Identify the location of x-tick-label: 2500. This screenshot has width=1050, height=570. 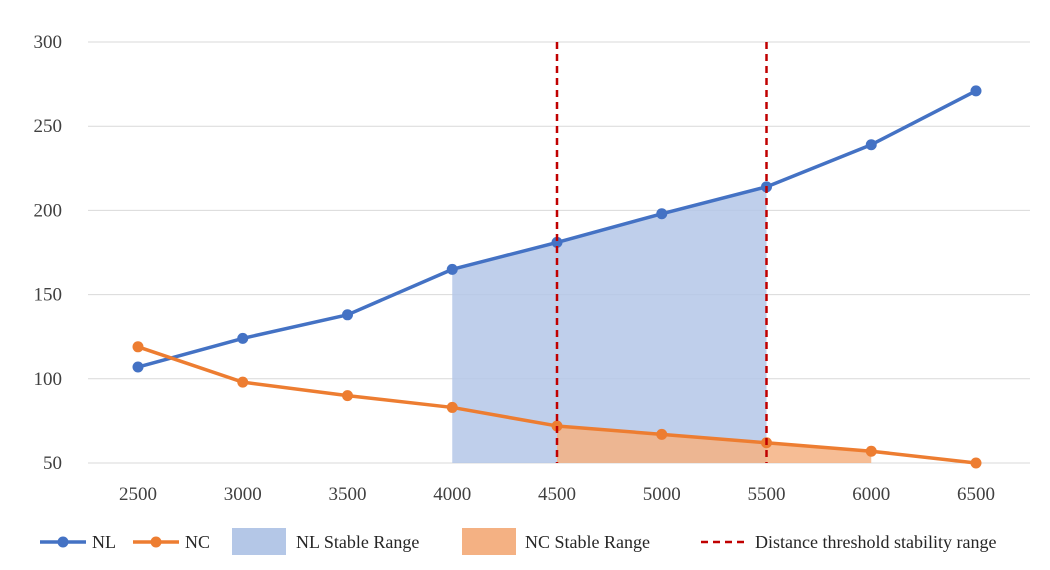
(138, 494).